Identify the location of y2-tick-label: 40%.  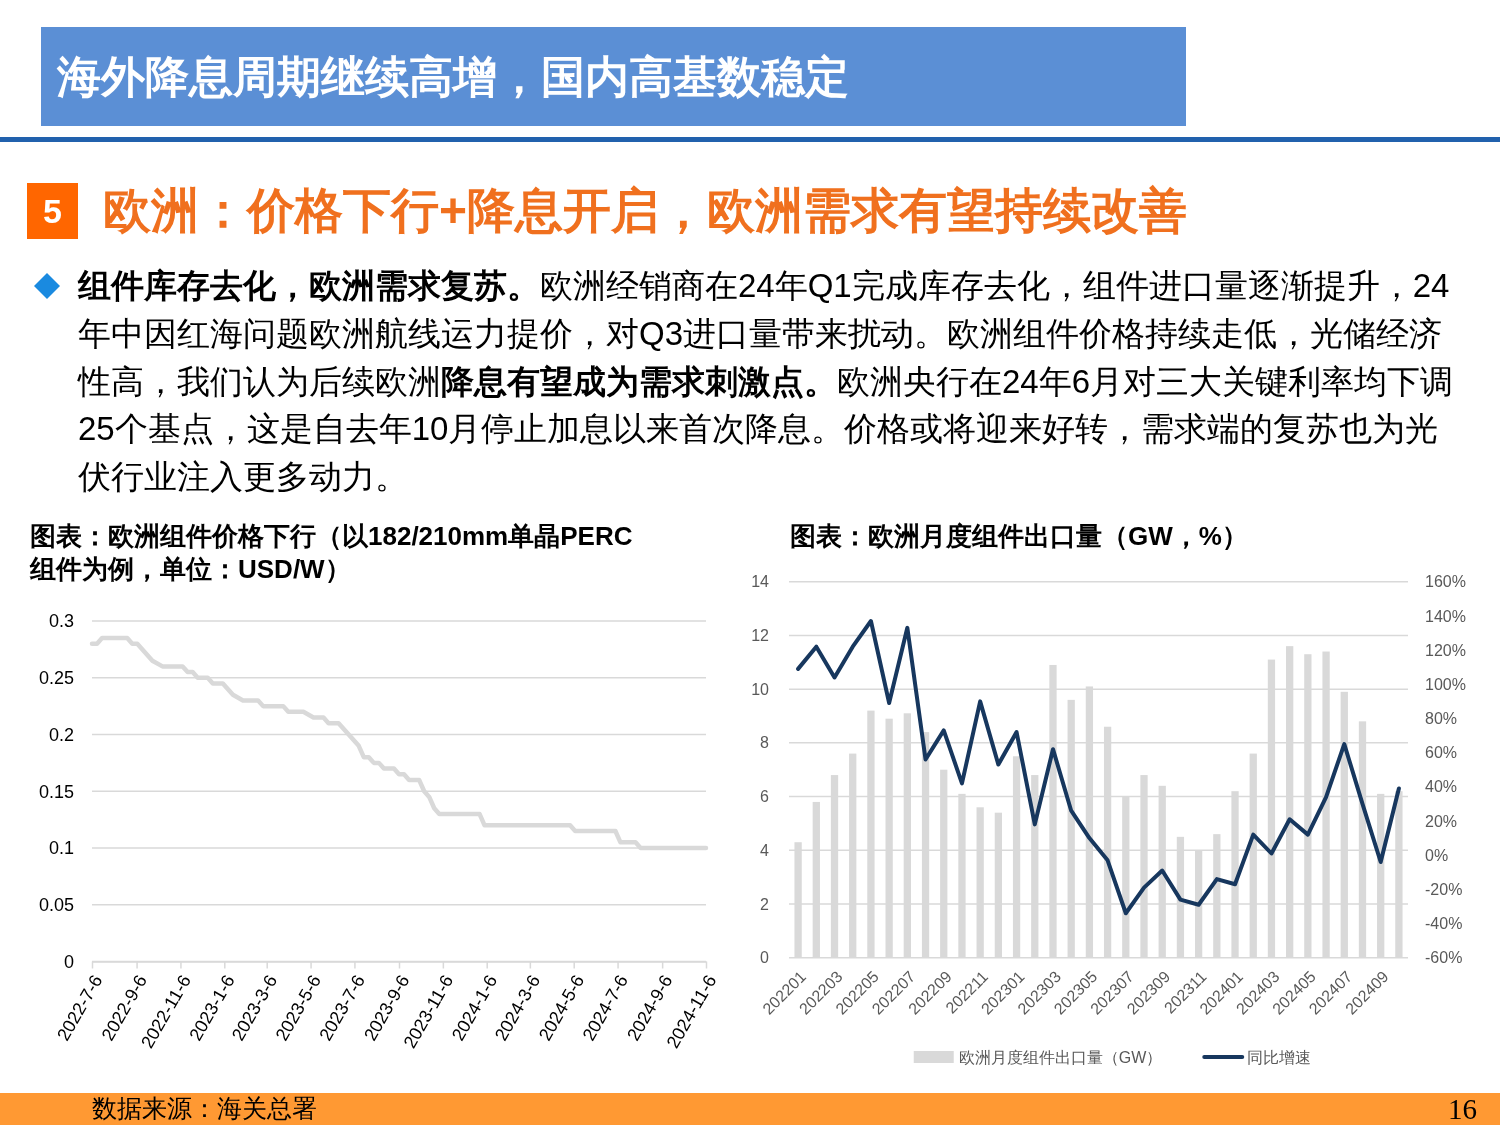
(1441, 787).